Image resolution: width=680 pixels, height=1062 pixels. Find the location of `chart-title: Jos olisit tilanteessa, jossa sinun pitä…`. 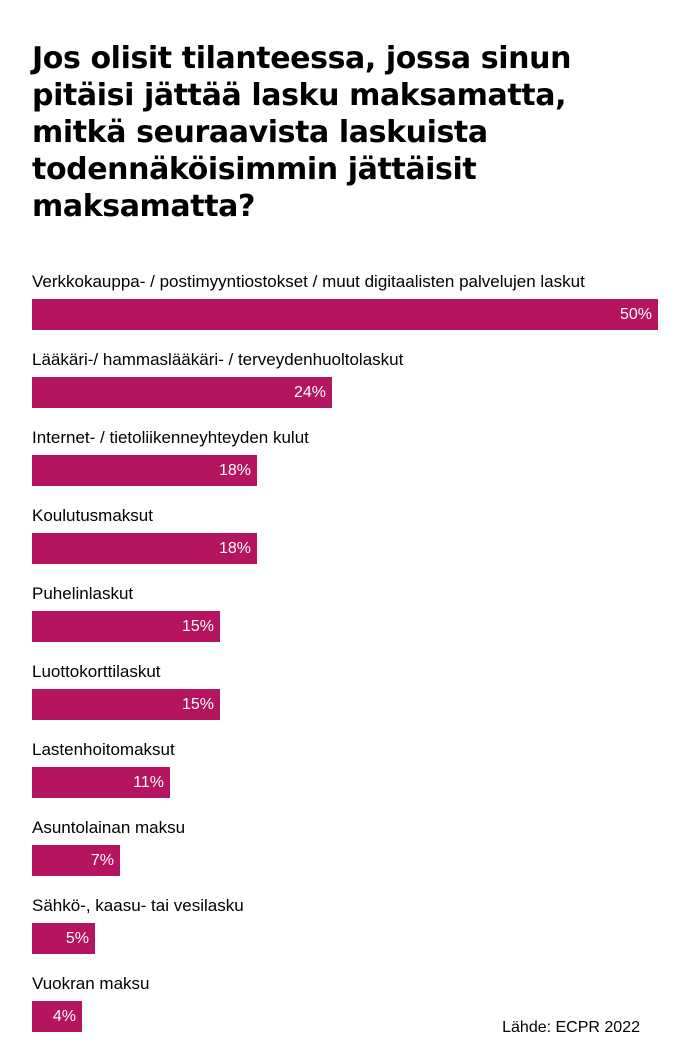

chart-title: Jos olisit tilanteessa, jossa sinun pitä… is located at coordinates (302, 132).